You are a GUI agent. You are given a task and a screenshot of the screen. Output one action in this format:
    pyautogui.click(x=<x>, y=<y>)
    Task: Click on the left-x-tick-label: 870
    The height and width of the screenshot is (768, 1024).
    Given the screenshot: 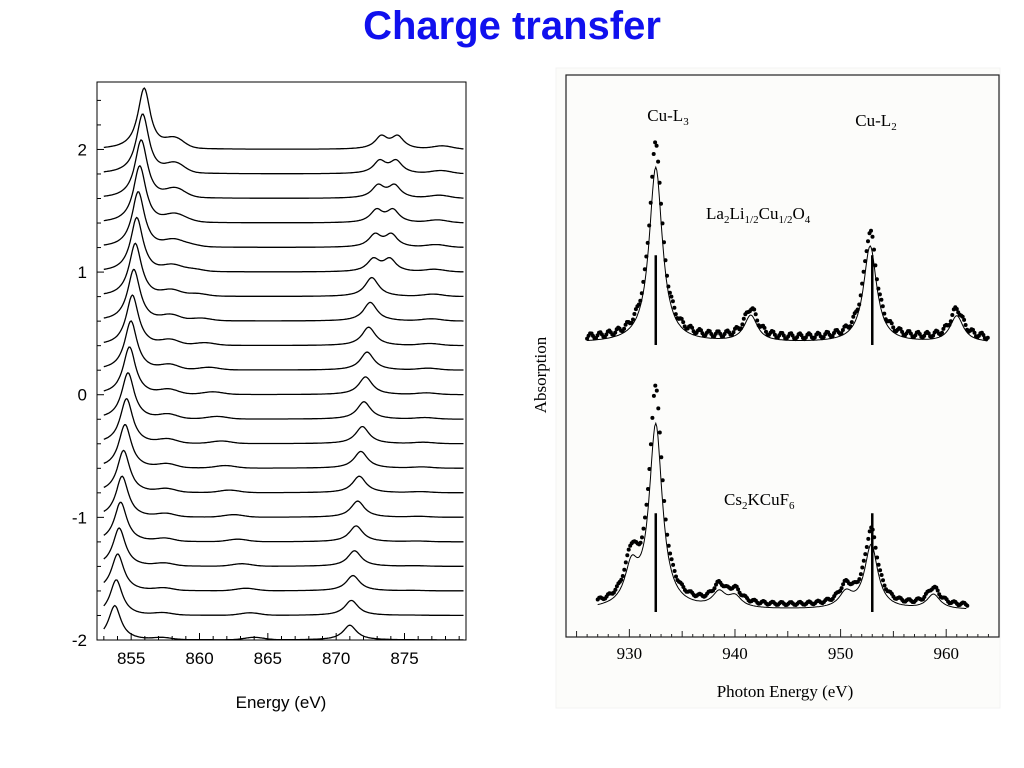 What is the action you would take?
    pyautogui.click(x=336, y=658)
    